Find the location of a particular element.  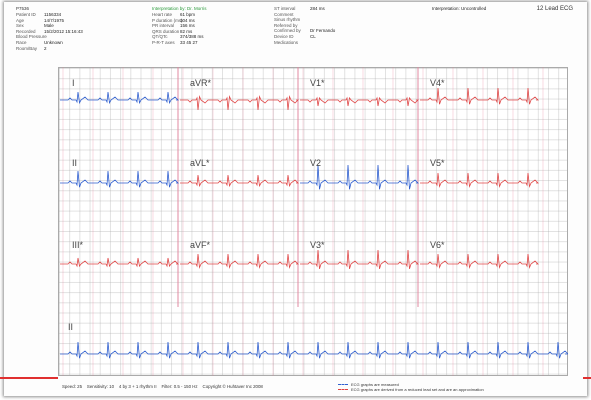

left-red-marker is located at coordinates (29, 378).